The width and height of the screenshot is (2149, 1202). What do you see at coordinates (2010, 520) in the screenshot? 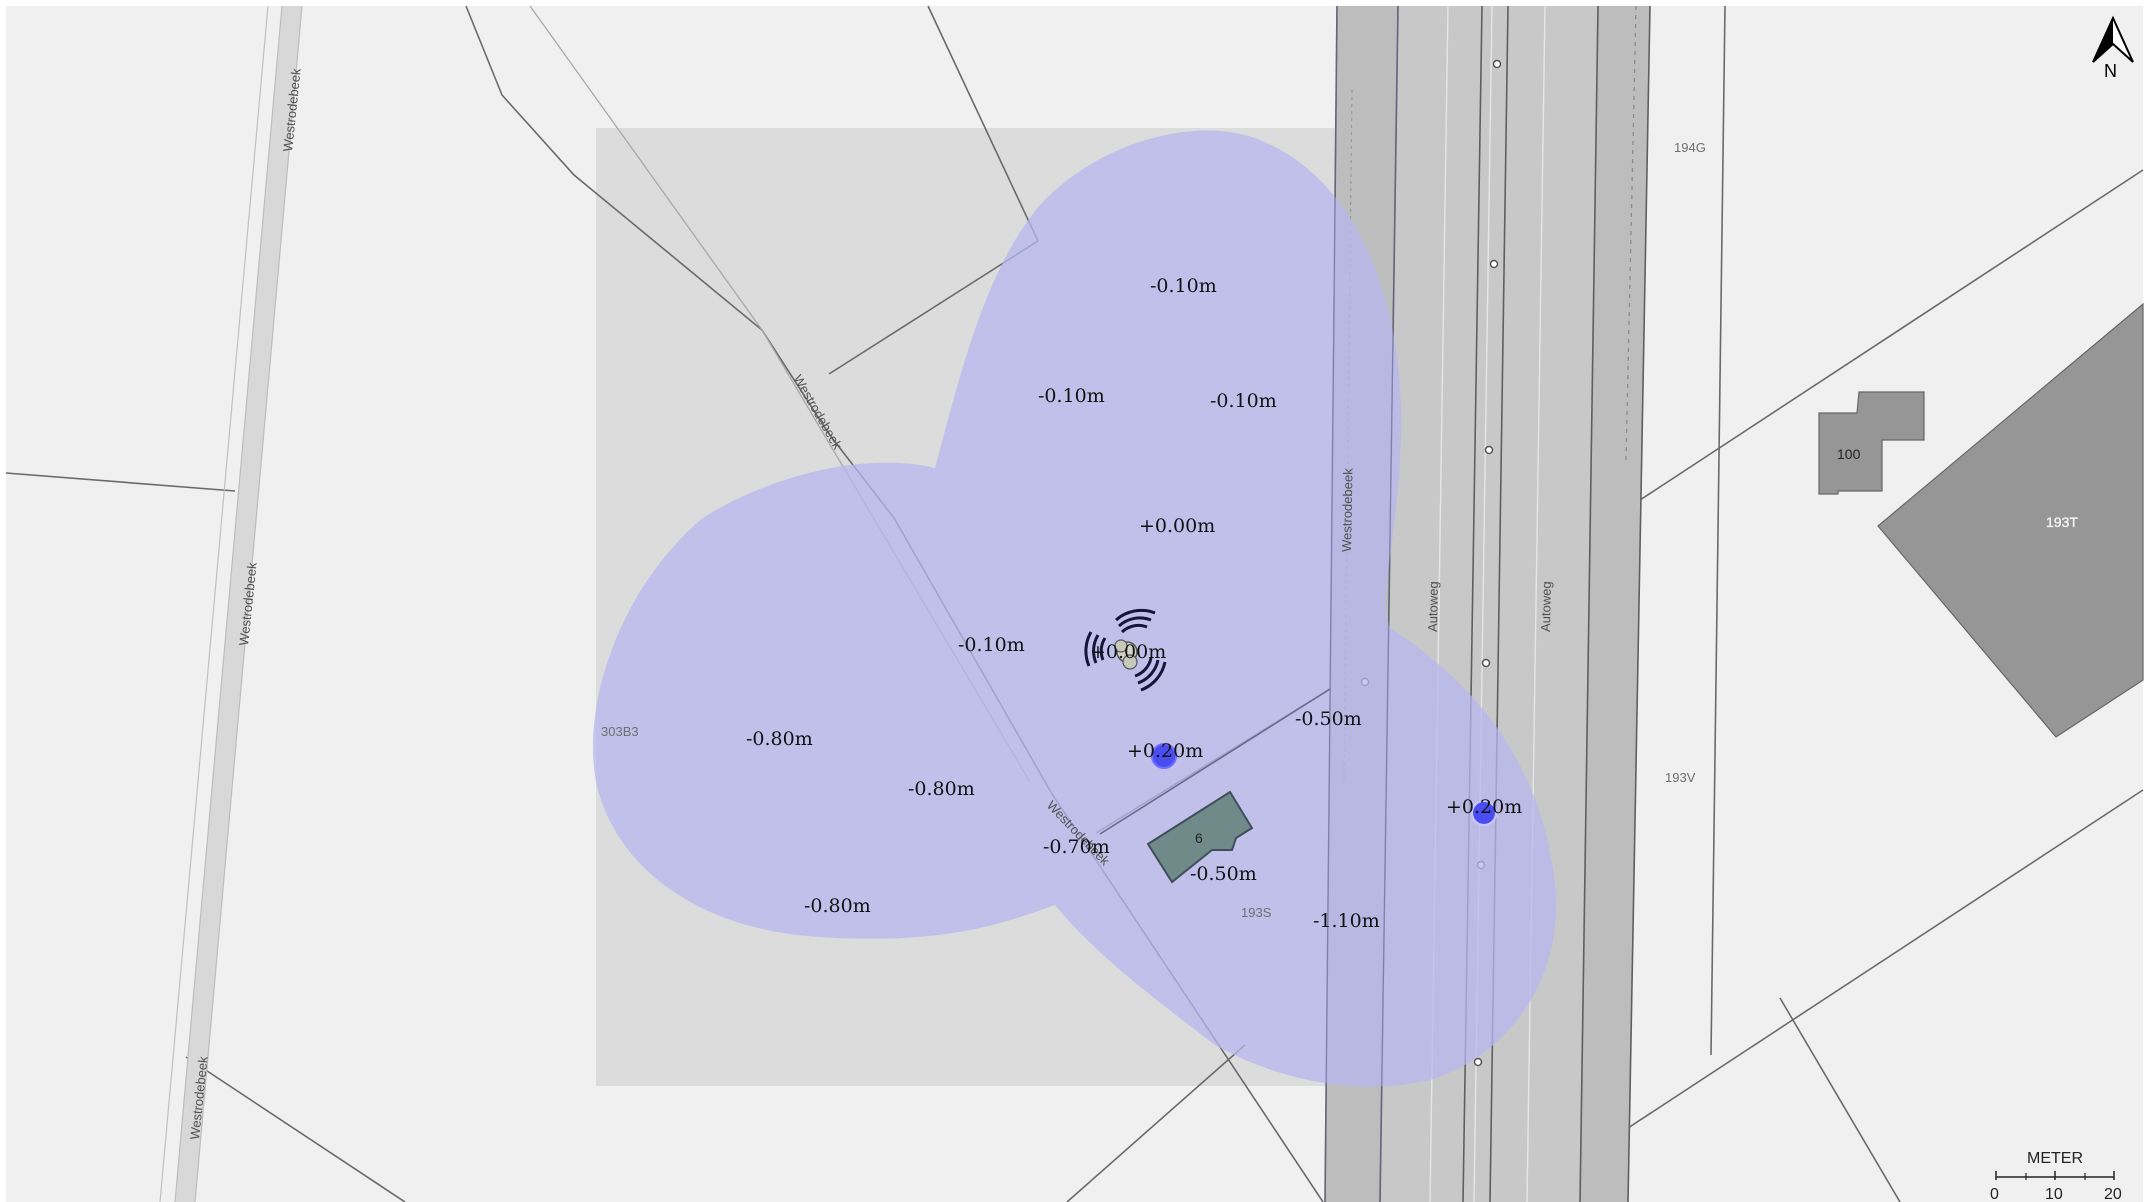
I see `building-193t-shape` at bounding box center [2010, 520].